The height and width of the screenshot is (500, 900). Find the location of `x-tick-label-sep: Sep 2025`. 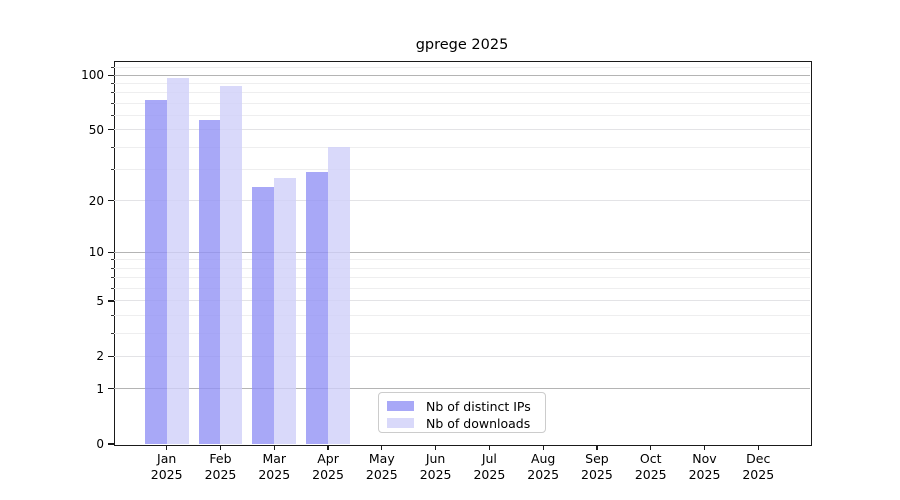

x-tick-label-sep: Sep 2025 is located at coordinates (597, 466).